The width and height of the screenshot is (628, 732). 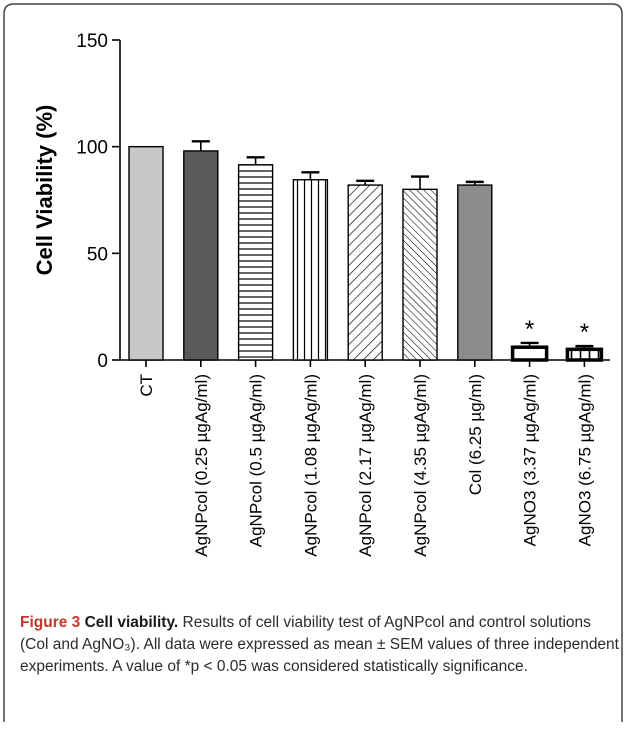 What do you see at coordinates (9, 9) in the screenshot?
I see `figure-border-left` at bounding box center [9, 9].